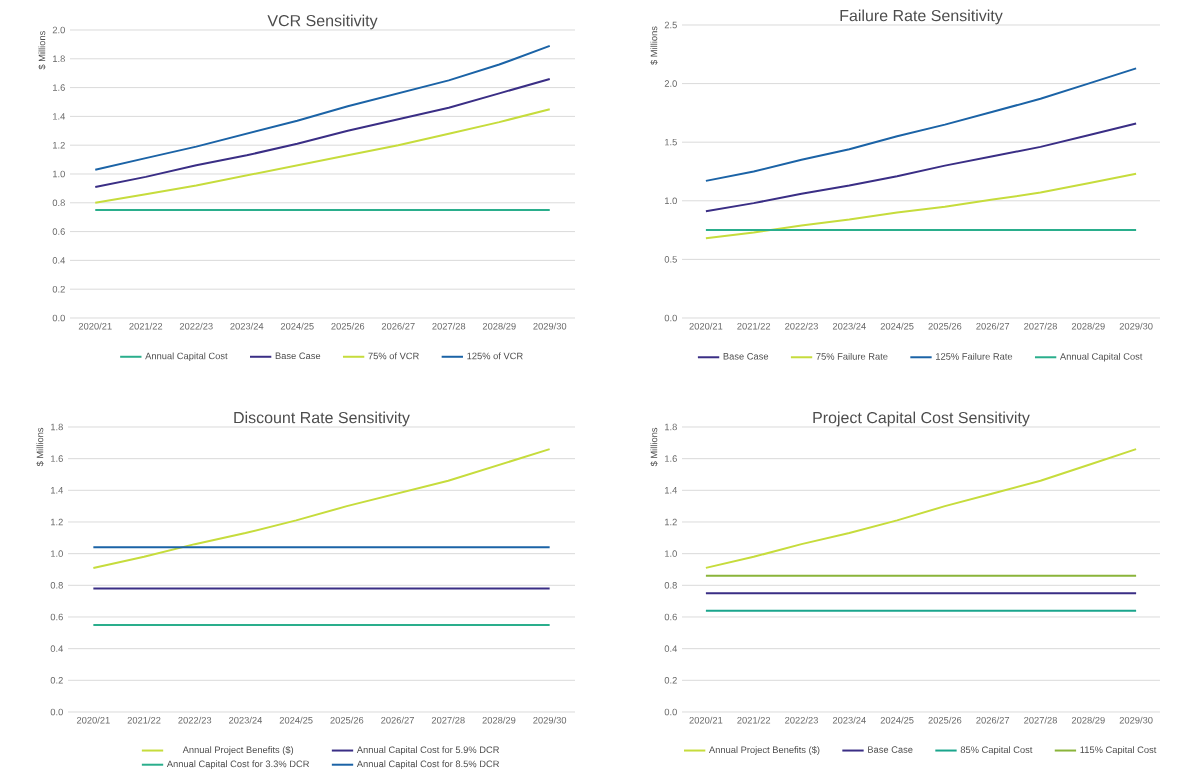 The height and width of the screenshot is (777, 1182). I want to click on legend-label: 125% Failure Rate, so click(974, 356).